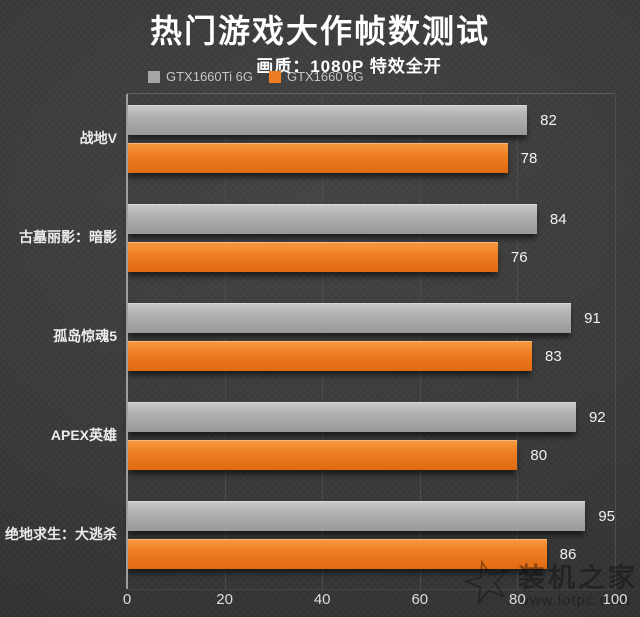 The image size is (640, 617). I want to click on legend-label: GTX1660 6G, so click(325, 76).